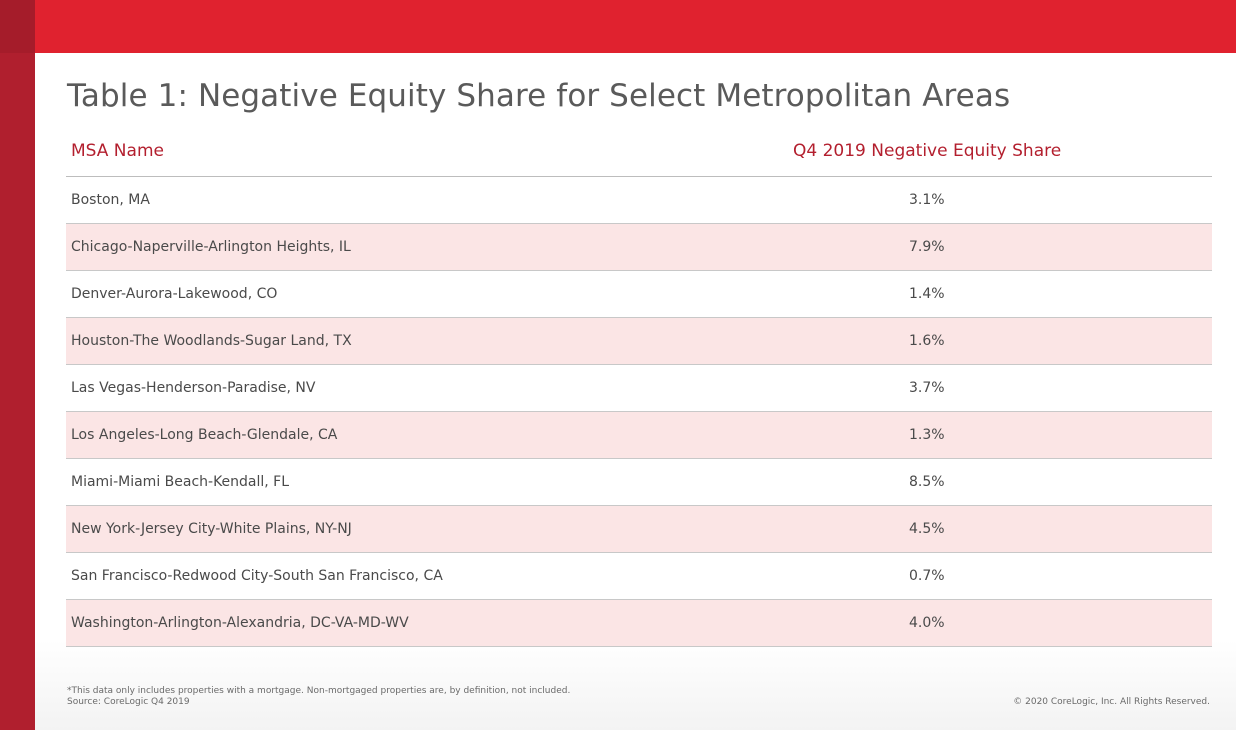 This screenshot has width=1236, height=730. I want to click on msa-name-cell: New York-Jersey City-White Plains, NY-NJ, so click(211, 529).